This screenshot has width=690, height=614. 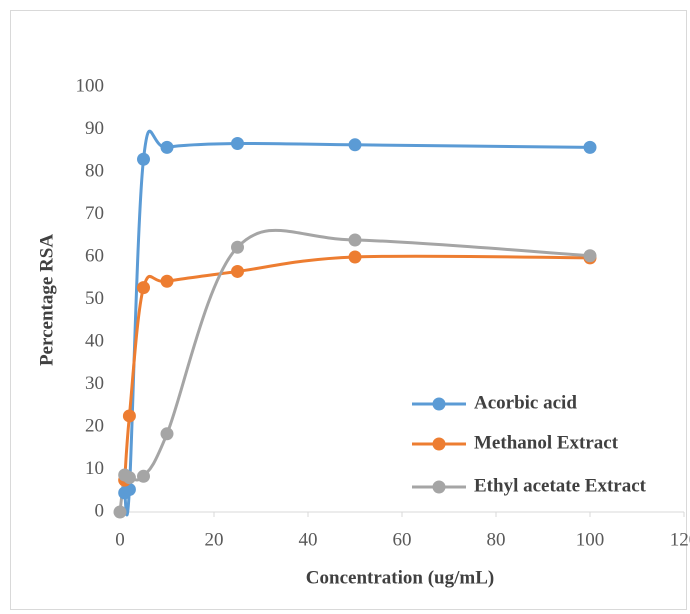 I want to click on y-tick-label: 50, so click(x=94, y=298).